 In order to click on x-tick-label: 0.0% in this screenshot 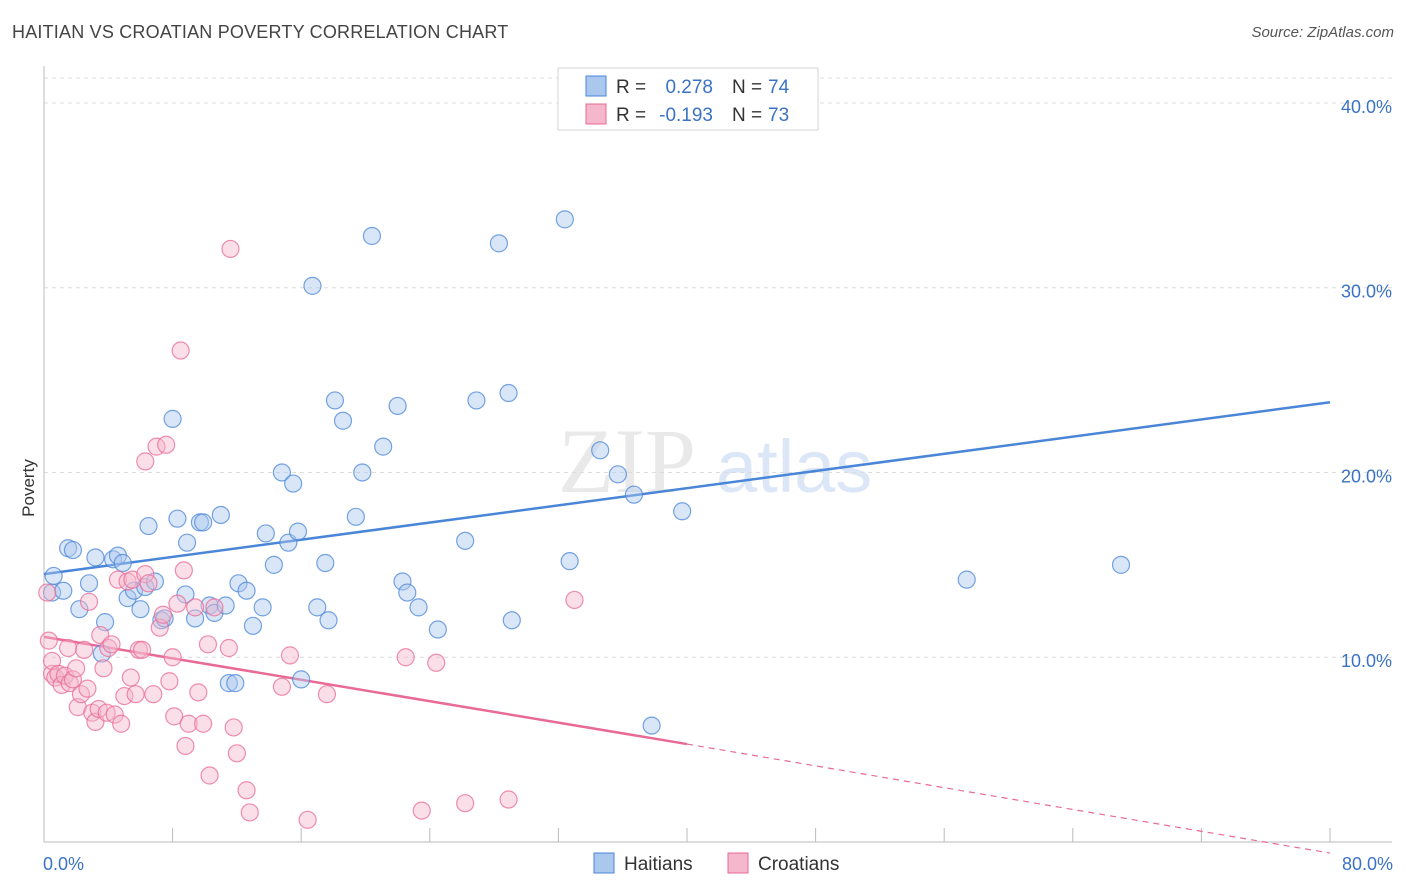, I will do `click(63, 864)`.